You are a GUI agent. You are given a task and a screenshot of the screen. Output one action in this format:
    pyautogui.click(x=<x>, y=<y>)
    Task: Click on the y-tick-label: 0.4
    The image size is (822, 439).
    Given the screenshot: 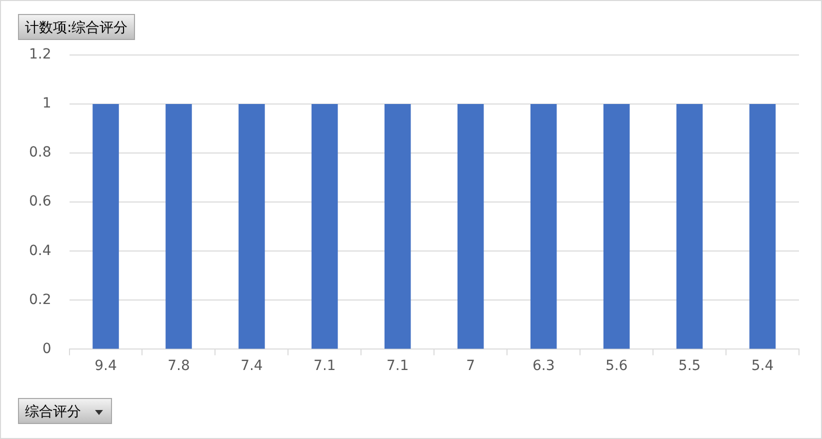 What is the action you would take?
    pyautogui.click(x=40, y=250)
    